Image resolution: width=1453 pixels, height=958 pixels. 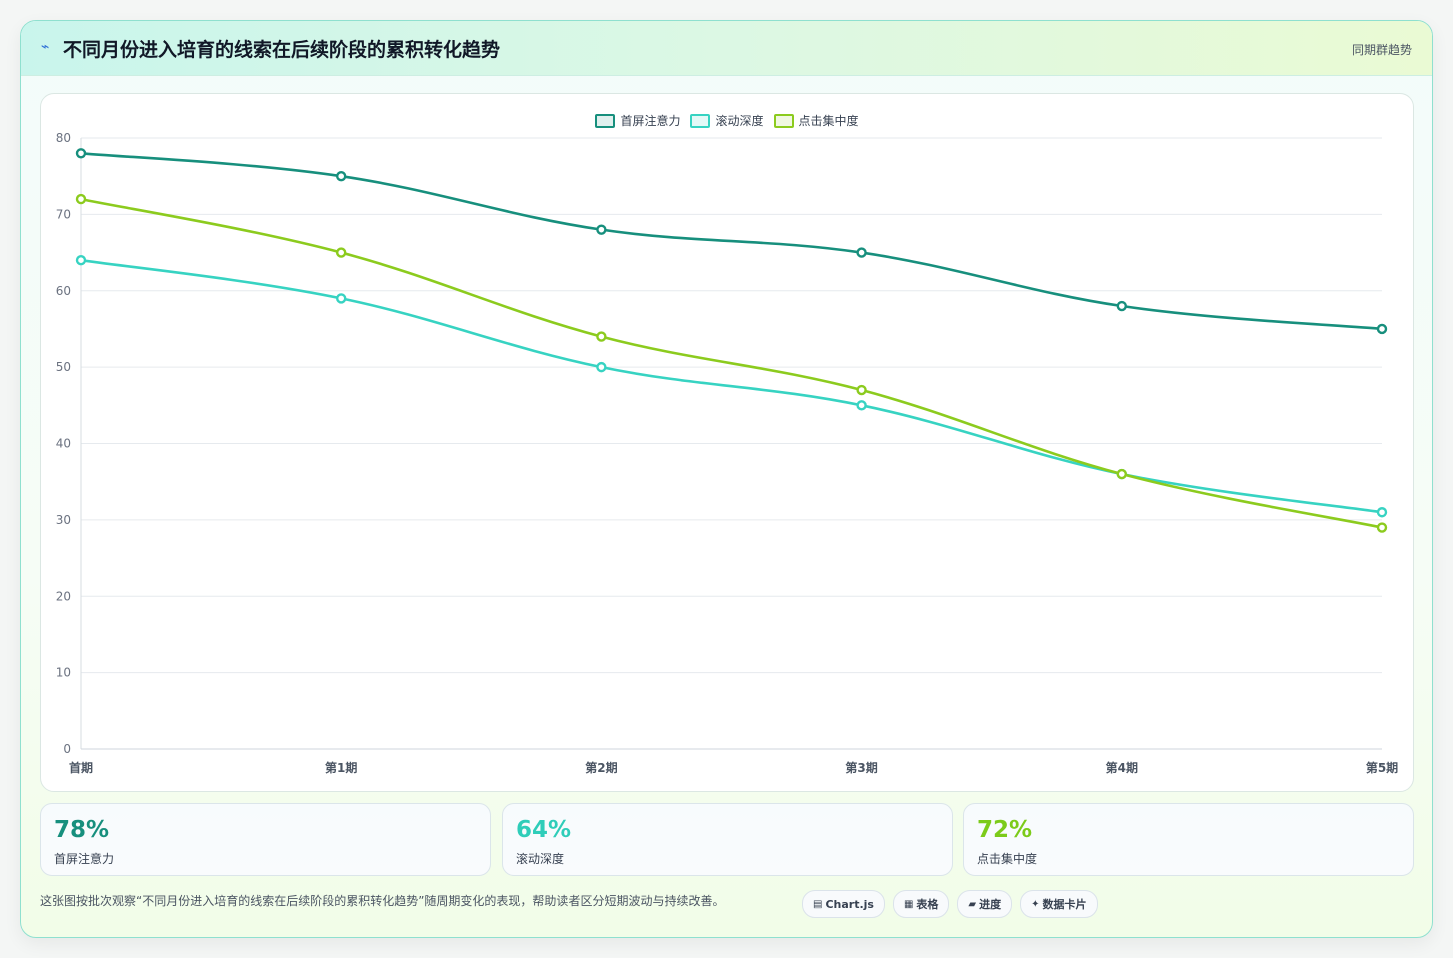 I want to click on stat-label-0: 首屏注意力, so click(x=84, y=859).